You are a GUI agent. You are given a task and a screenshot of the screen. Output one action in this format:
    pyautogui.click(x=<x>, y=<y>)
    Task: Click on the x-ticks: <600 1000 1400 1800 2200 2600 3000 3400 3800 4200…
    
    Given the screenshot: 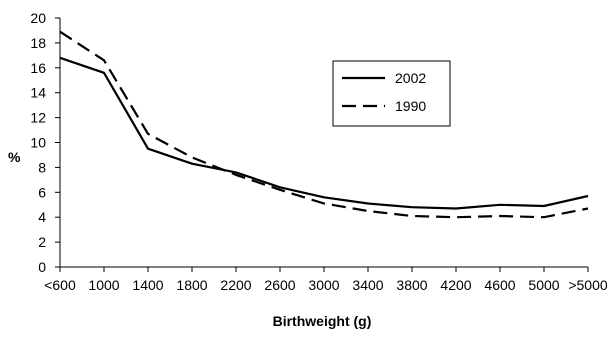 What is the action you would take?
    pyautogui.click(x=326, y=280)
    